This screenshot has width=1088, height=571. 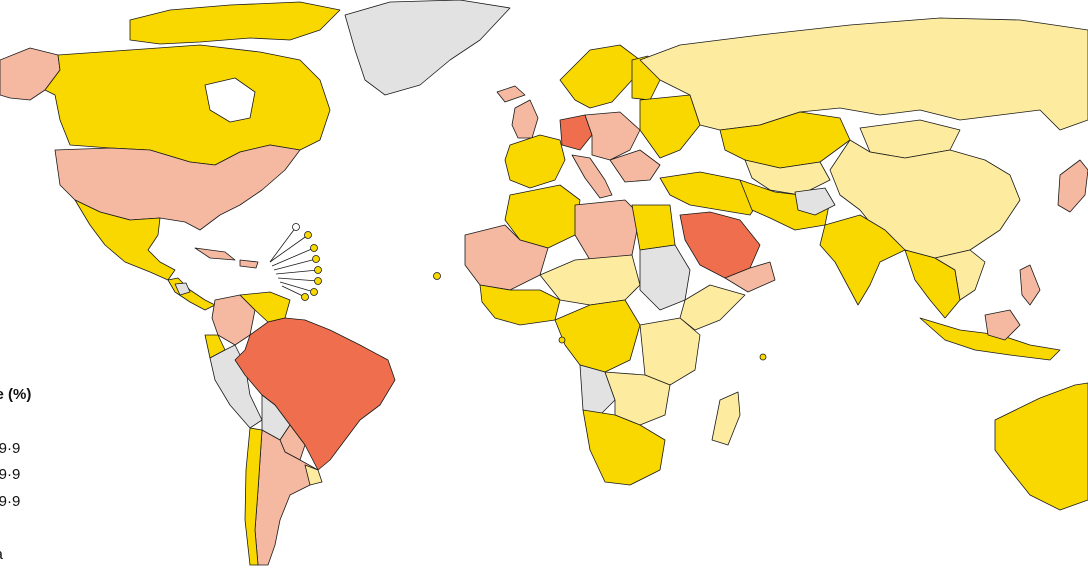 I want to click on region-island-westafrica, so click(x=562, y=340).